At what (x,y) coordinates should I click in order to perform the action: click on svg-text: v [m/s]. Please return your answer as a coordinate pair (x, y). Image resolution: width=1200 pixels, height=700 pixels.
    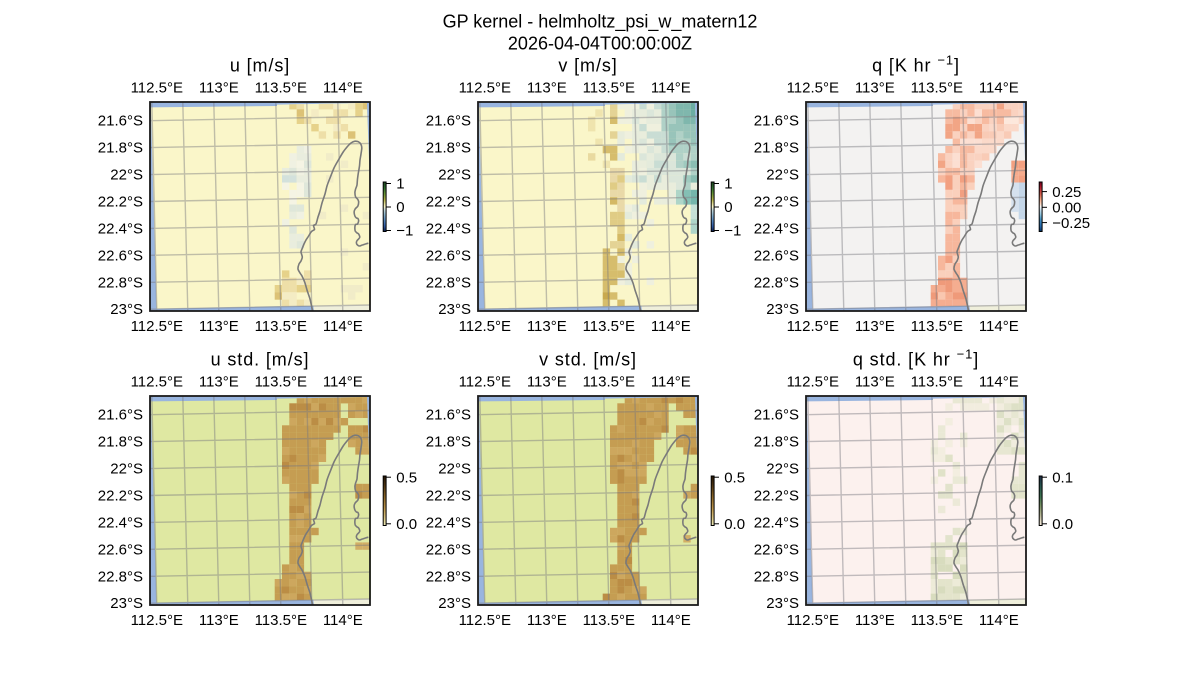
    Looking at the image, I should click on (587, 66).